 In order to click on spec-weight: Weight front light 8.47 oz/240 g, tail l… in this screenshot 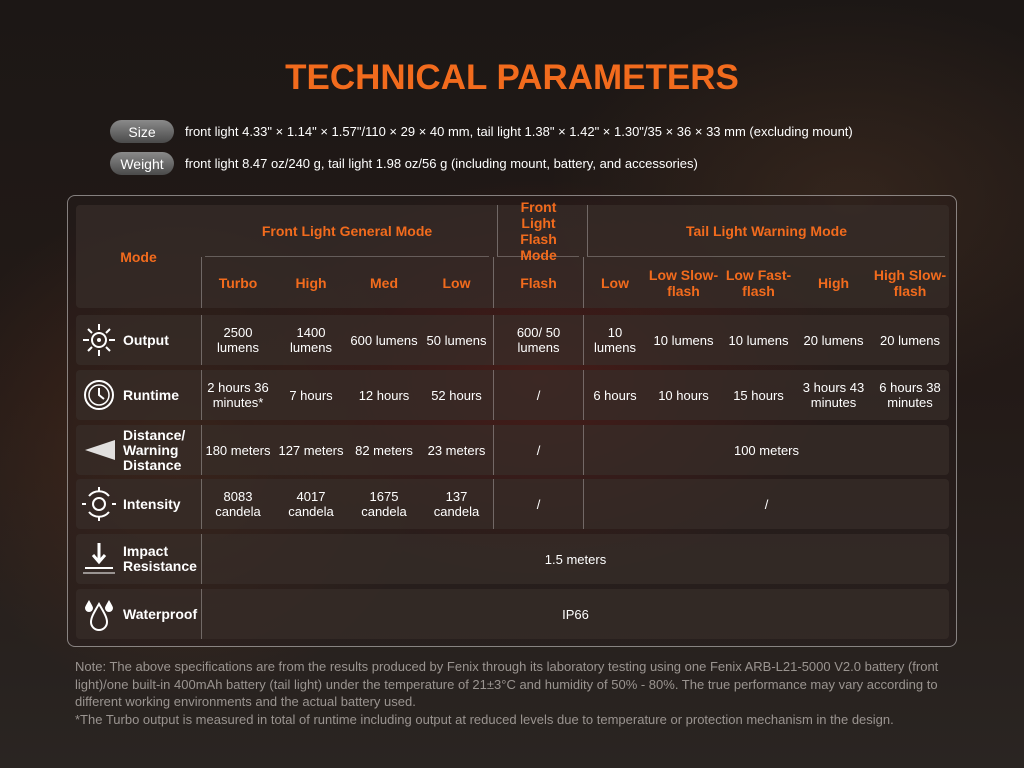, I will do `click(404, 163)`.